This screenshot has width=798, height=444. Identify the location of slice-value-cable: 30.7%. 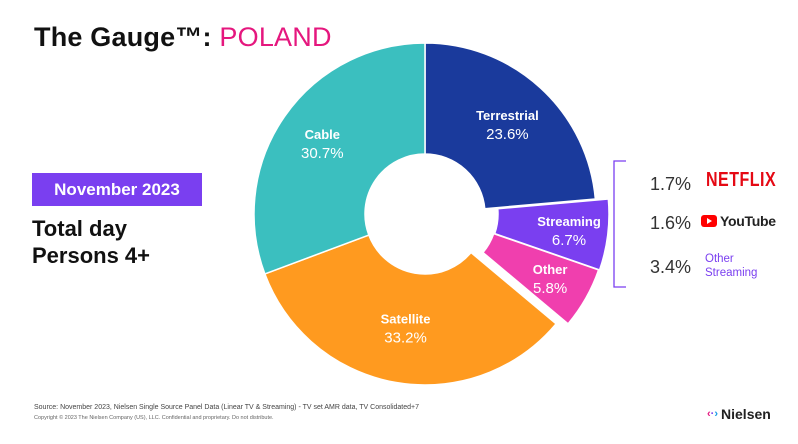
(322, 153).